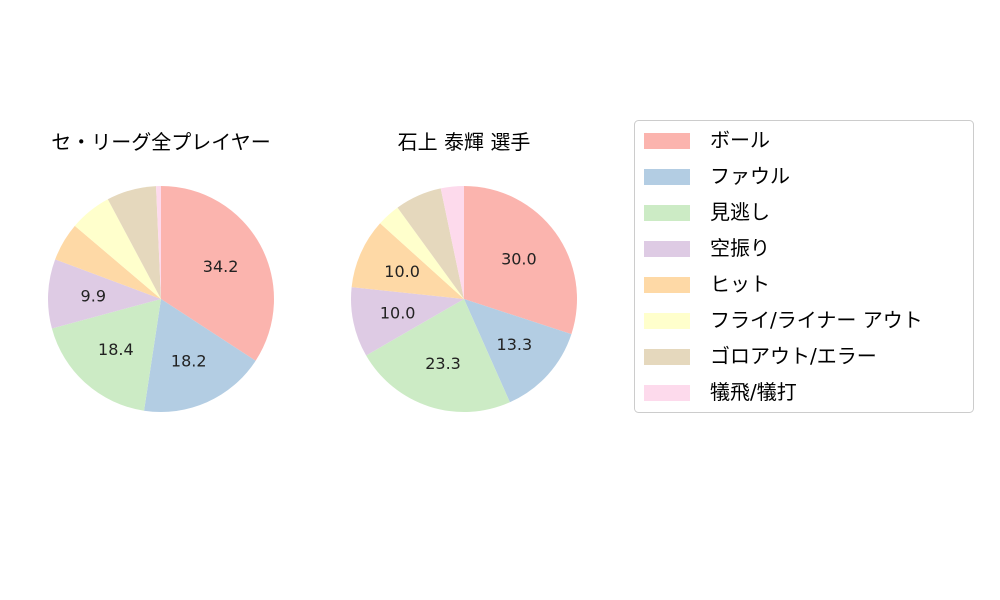  Describe the element at coordinates (443, 363) in the screenshot. I see `slice-data-label: 23.3` at that location.